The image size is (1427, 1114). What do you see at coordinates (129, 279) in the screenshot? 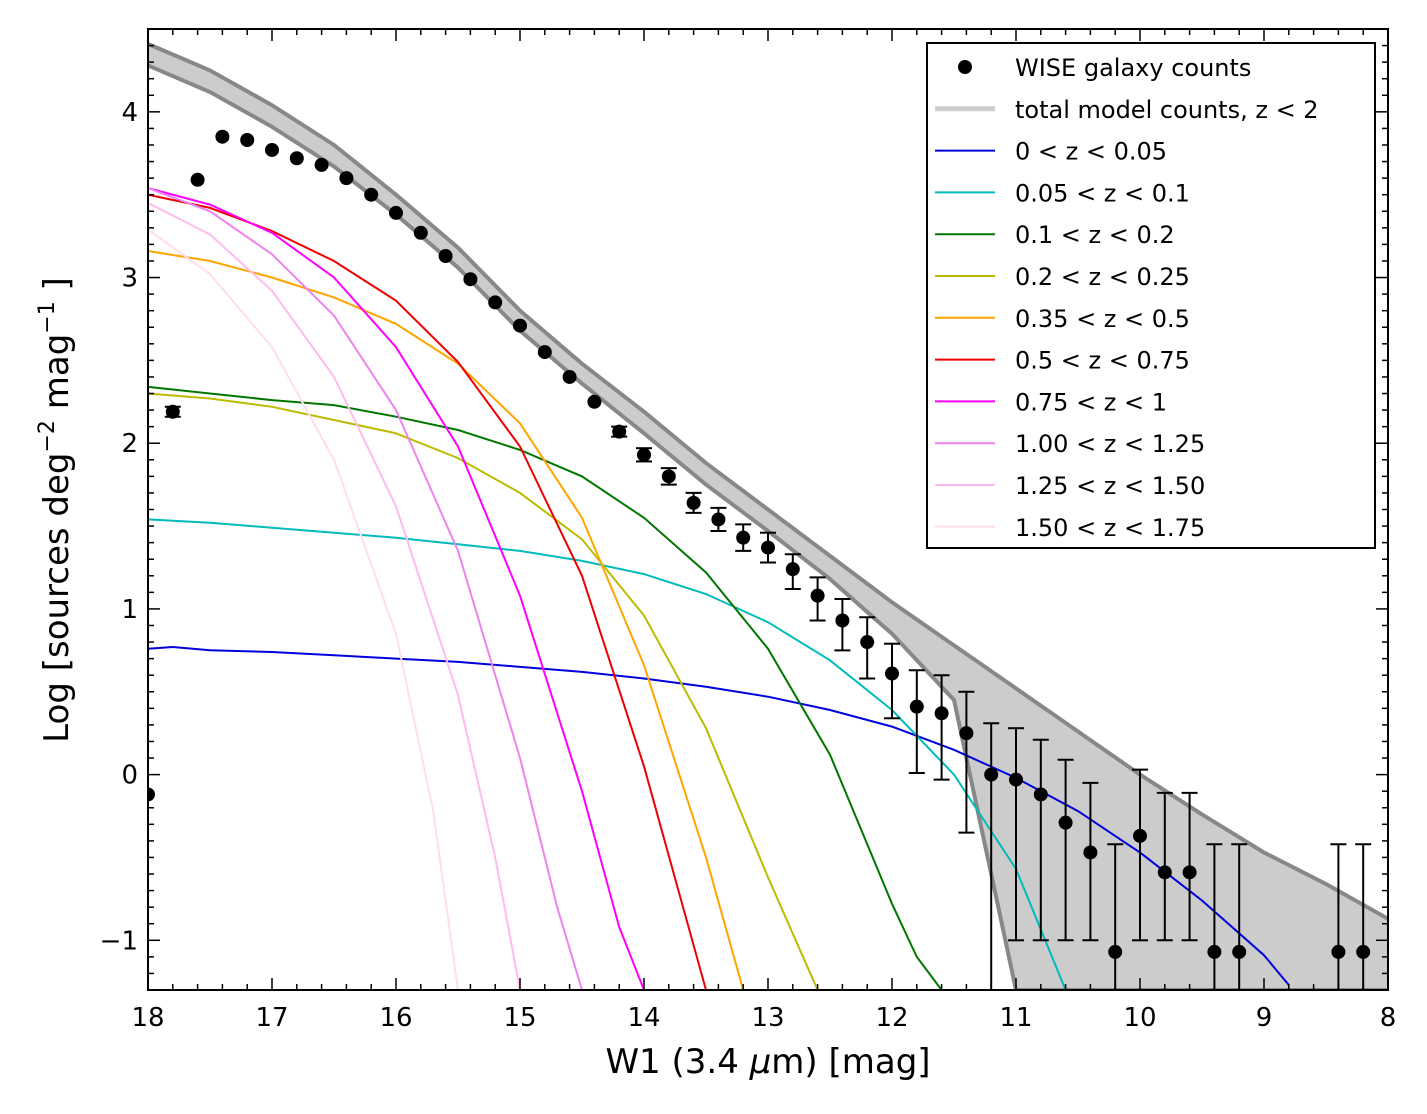
I see `y-tick-label: 3` at bounding box center [129, 279].